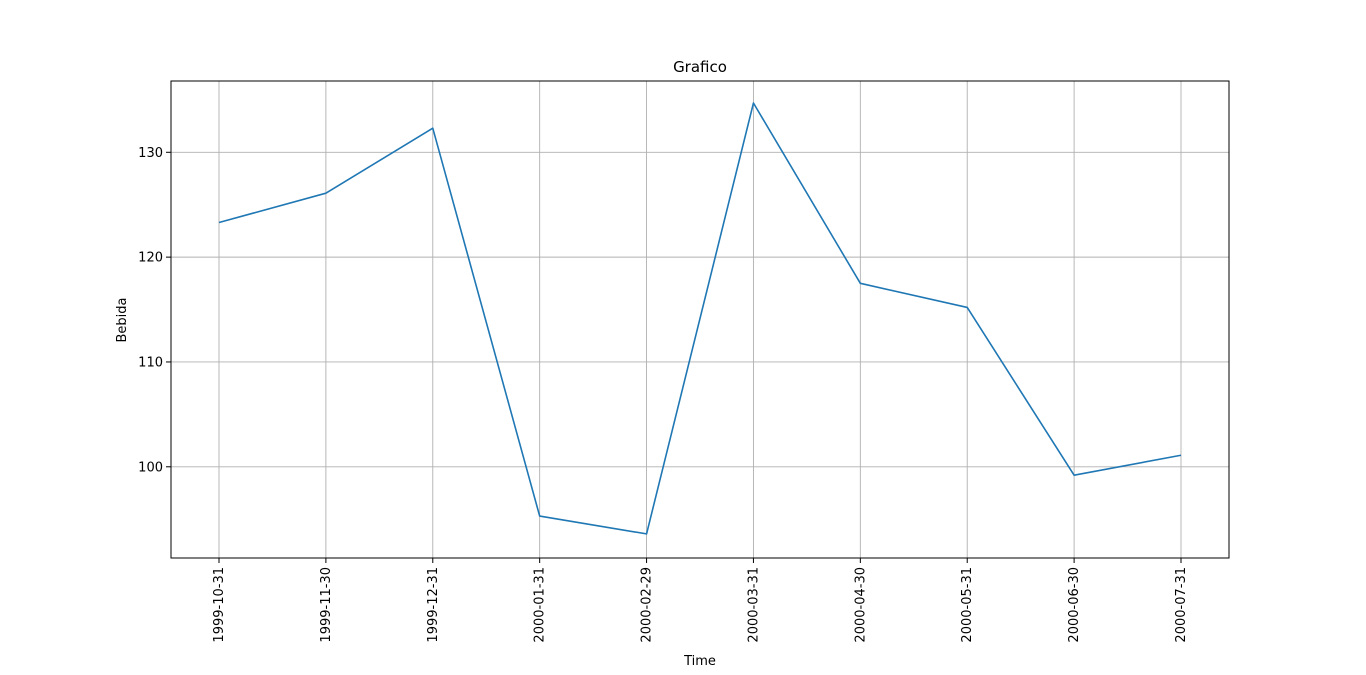  What do you see at coordinates (150, 362) in the screenshot?
I see `y-tick-label: 110` at bounding box center [150, 362].